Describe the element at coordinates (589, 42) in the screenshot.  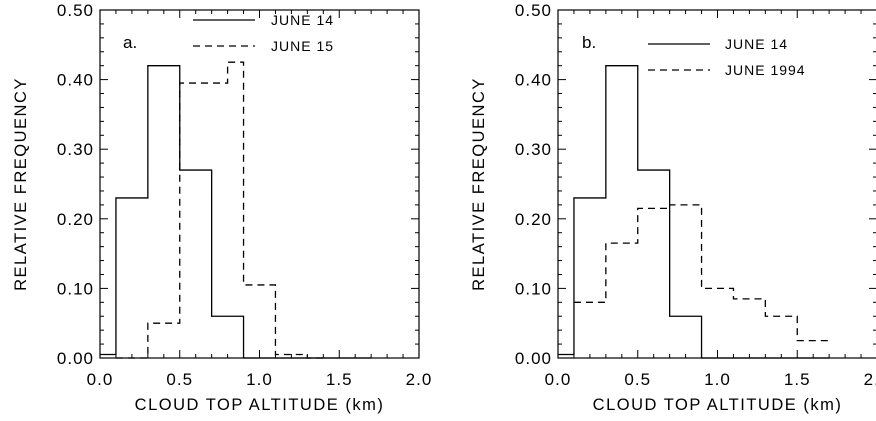
I see `panel-label: b.` at that location.